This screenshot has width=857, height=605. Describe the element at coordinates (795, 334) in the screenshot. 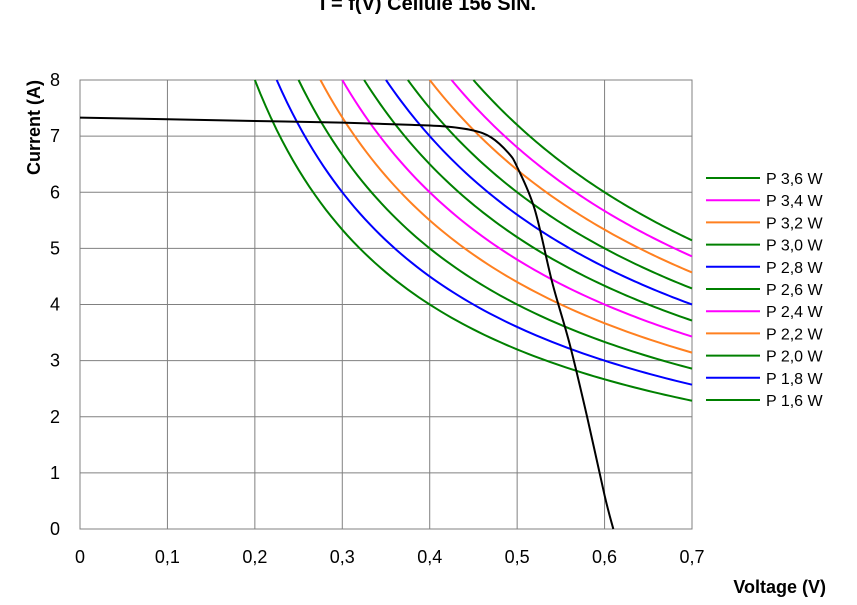

I see `legend-label: P 2,2 W` at that location.